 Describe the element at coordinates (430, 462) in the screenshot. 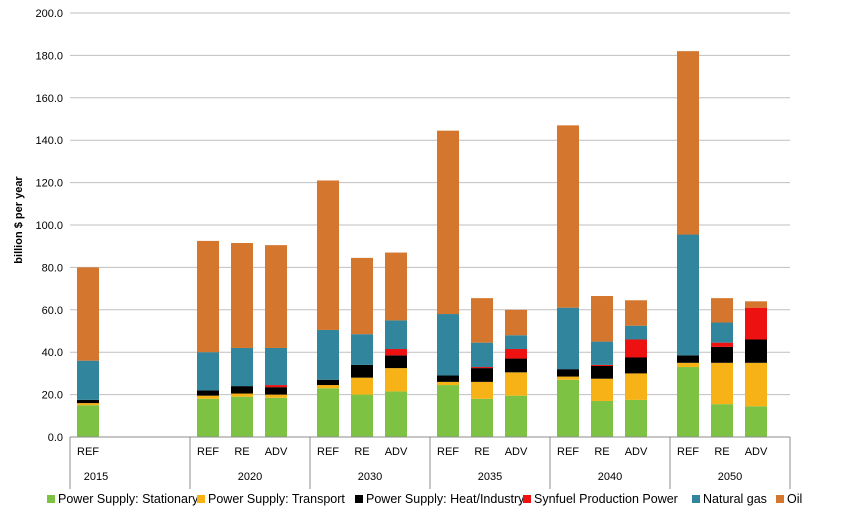

I see `axes` at that location.